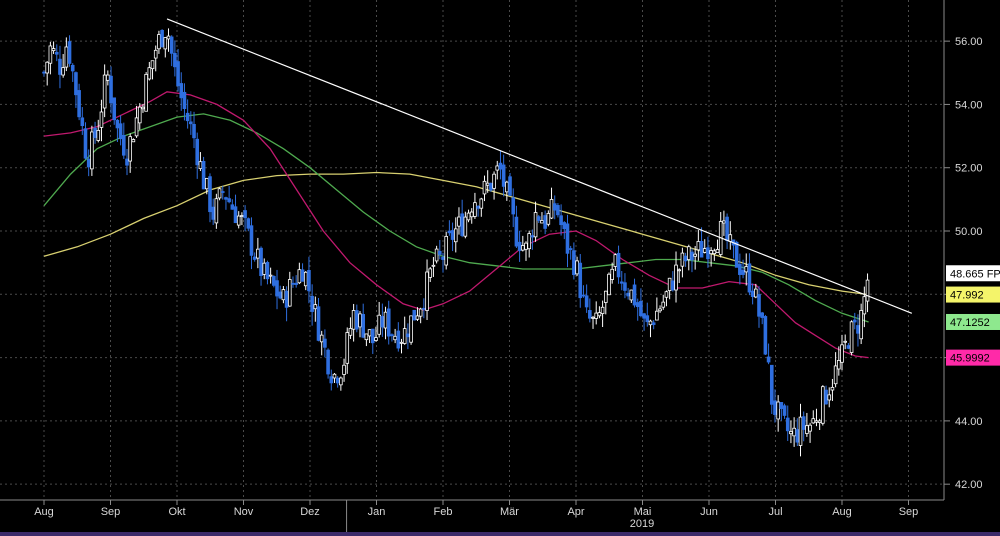 The height and width of the screenshot is (536, 1000). Describe the element at coordinates (244, 512) in the screenshot. I see `month-label: Nov` at that location.